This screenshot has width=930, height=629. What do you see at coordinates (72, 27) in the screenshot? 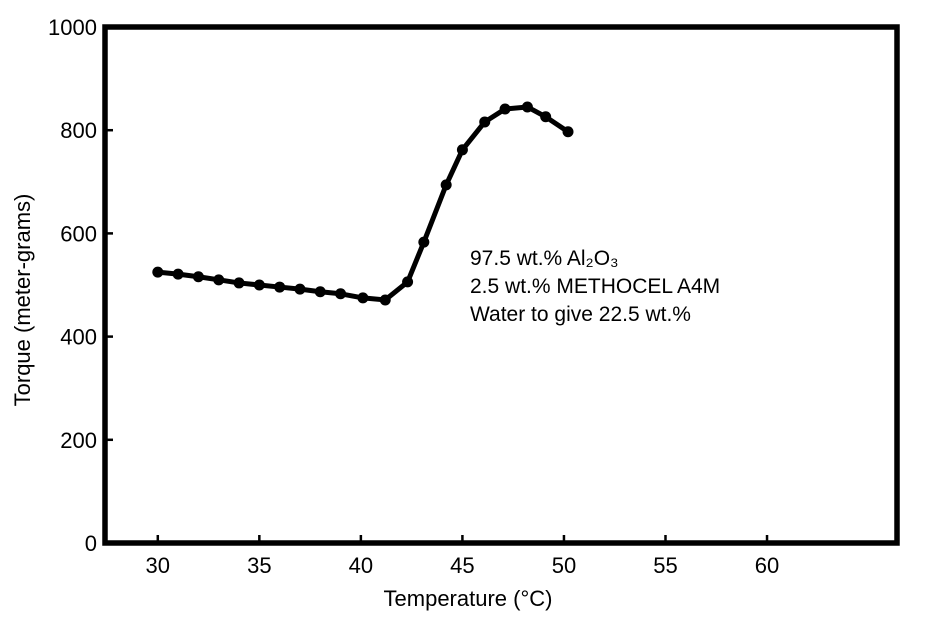
I see `y-tick-label: 1000` at bounding box center [72, 27].